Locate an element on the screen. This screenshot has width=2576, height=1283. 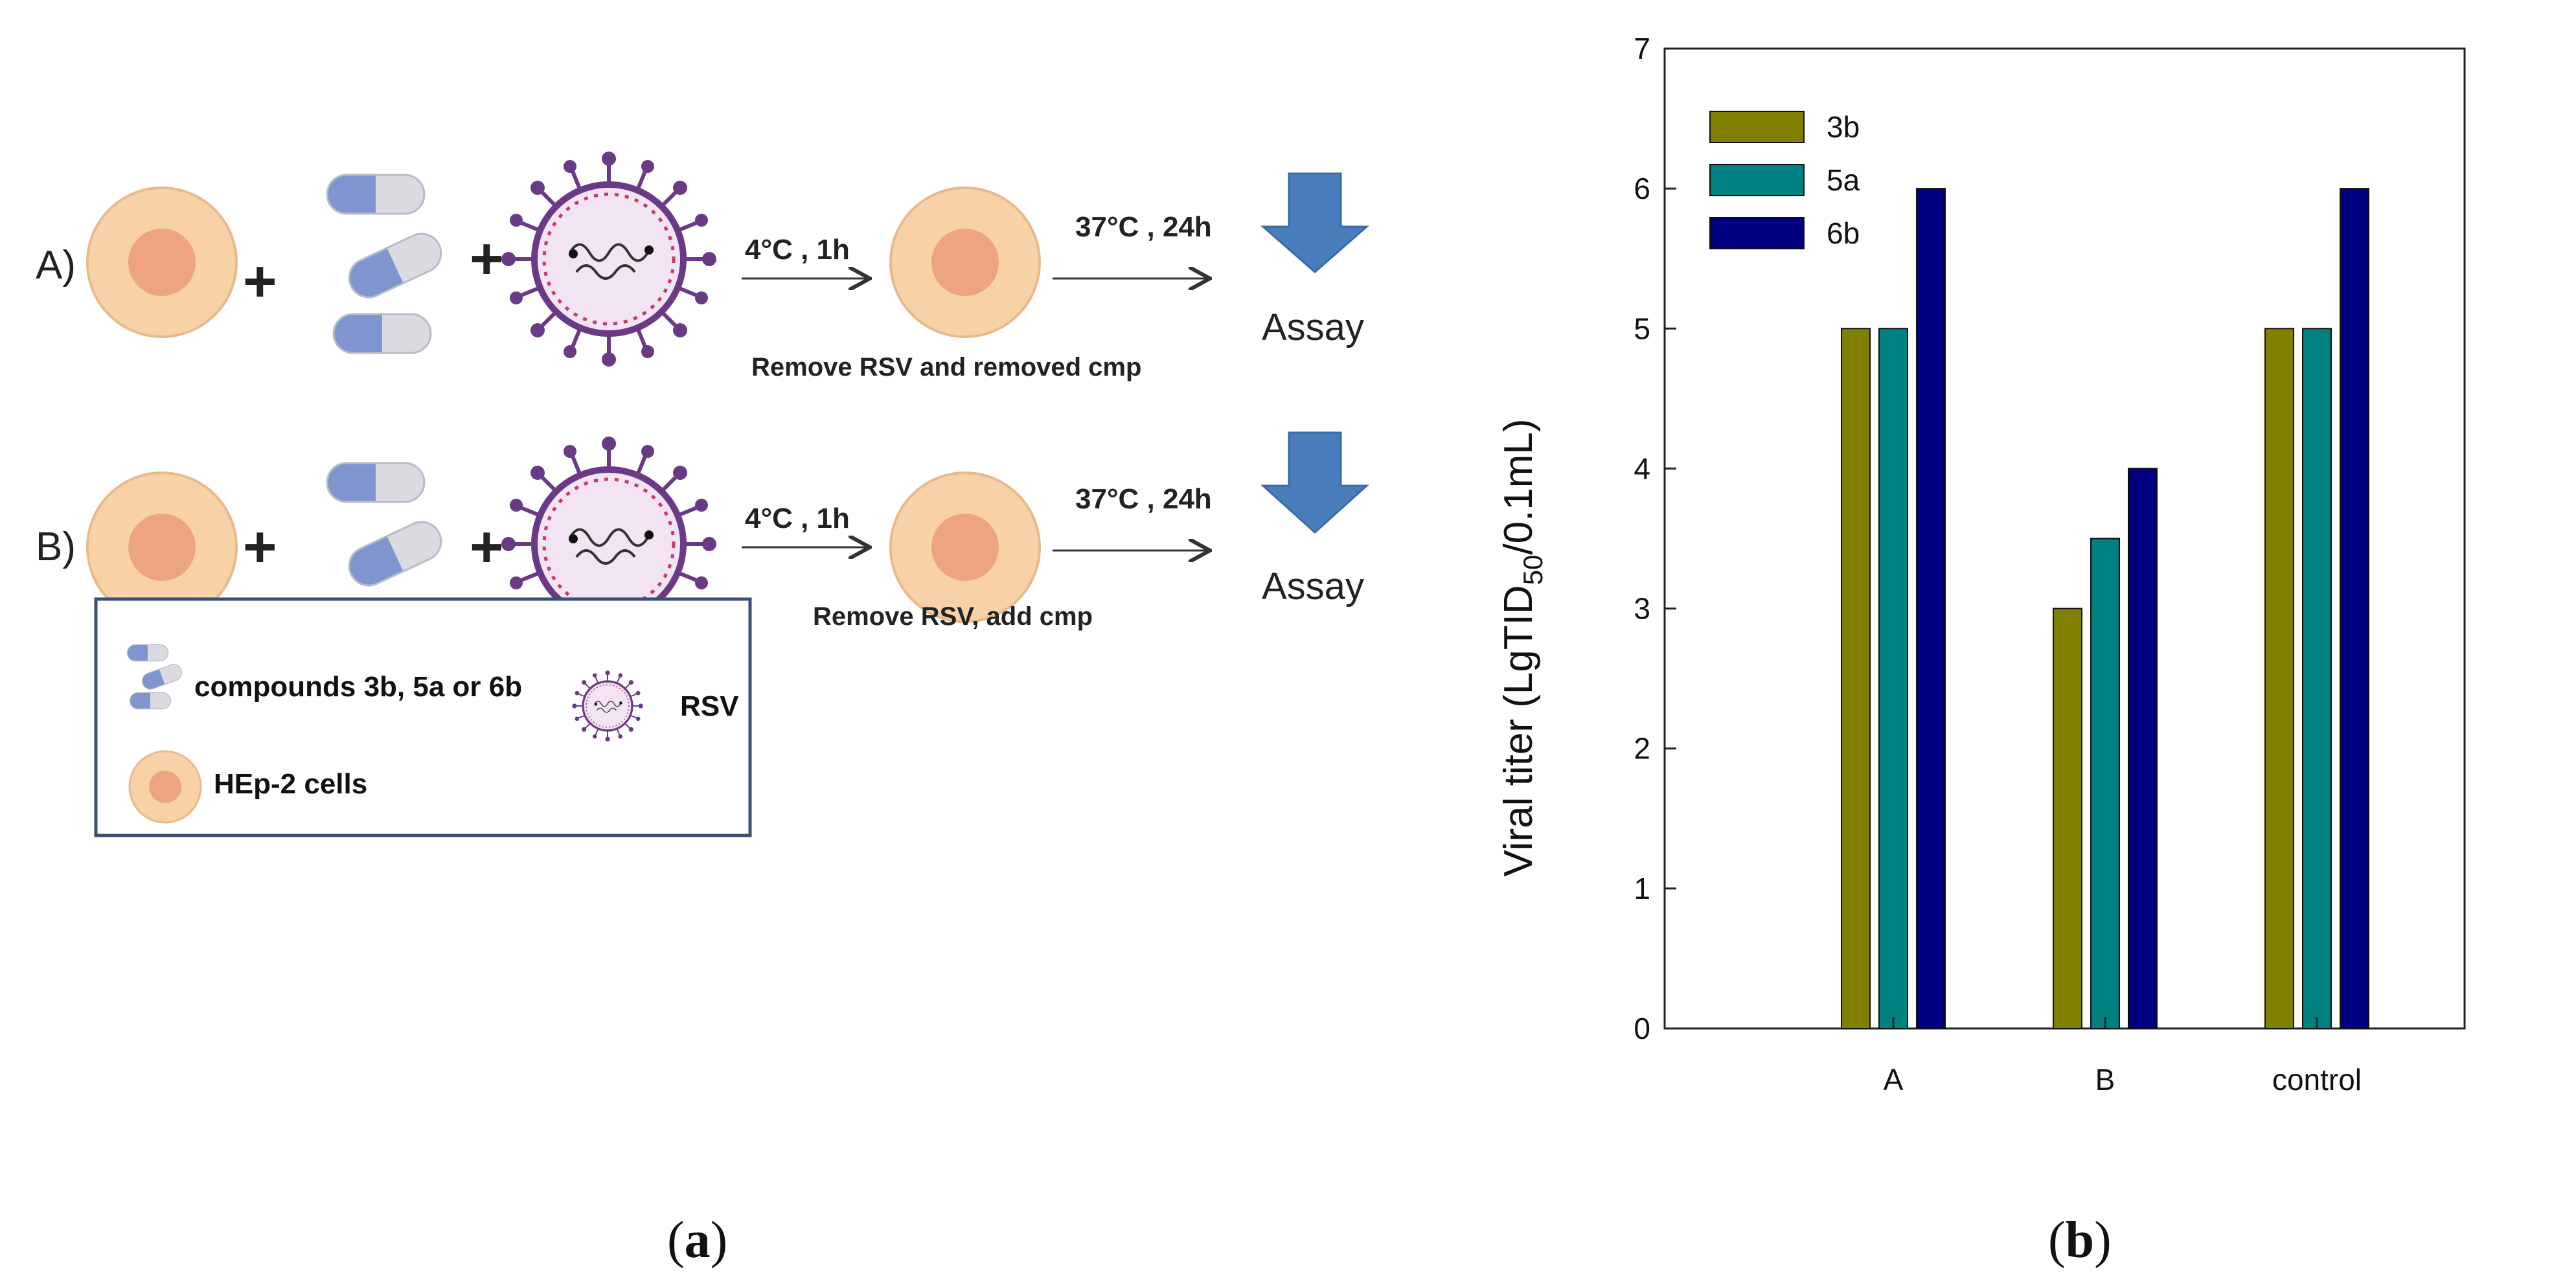
row-a-label: A) is located at coordinates (56, 265).